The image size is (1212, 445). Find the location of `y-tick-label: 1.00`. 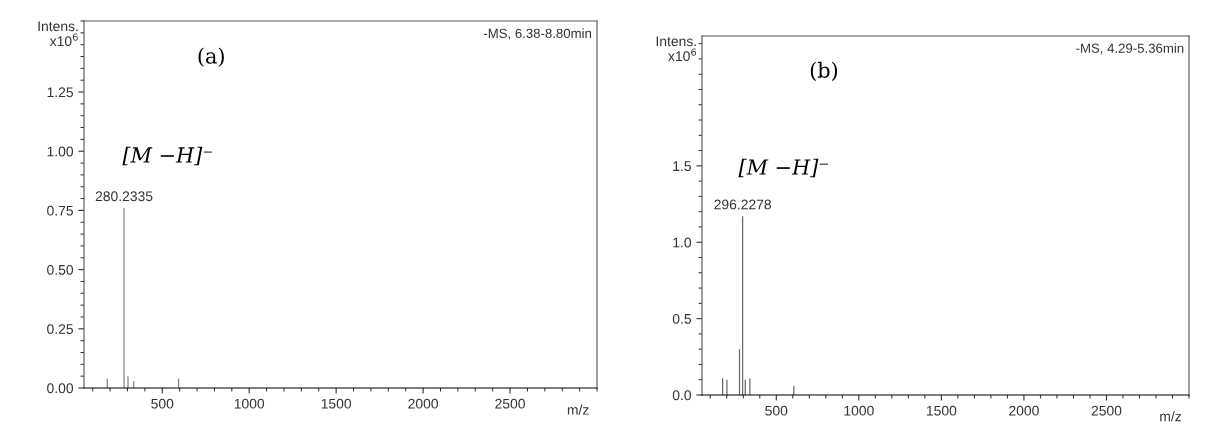

y-tick-label: 1.00 is located at coordinates (60, 151).